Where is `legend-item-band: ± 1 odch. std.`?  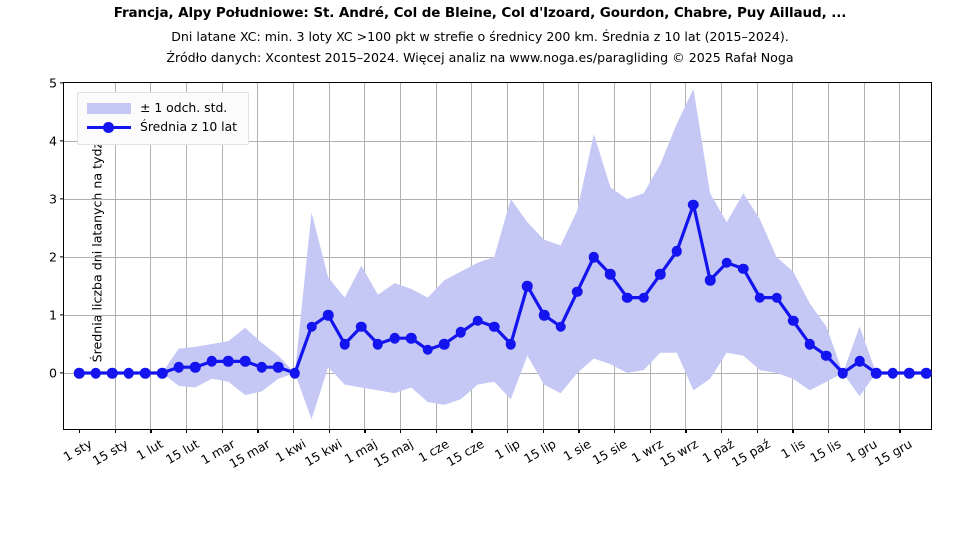
legend-item-band: ± 1 odch. std. is located at coordinates (162, 108).